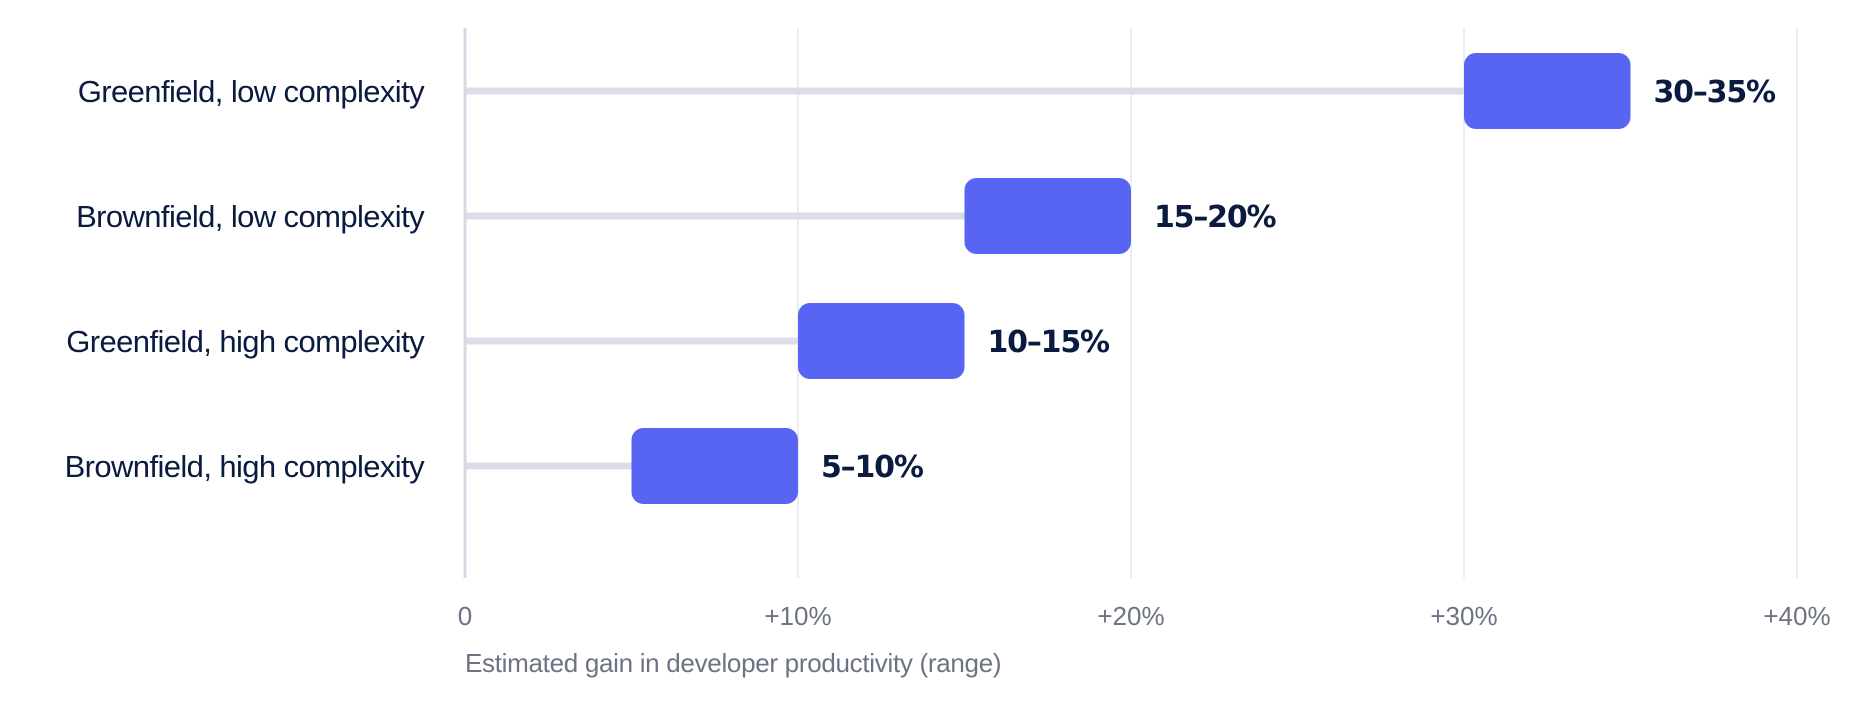  I want to click on x-tick-label-layer: 0 +10% +20% +30% +40%, so click(1144, 616).